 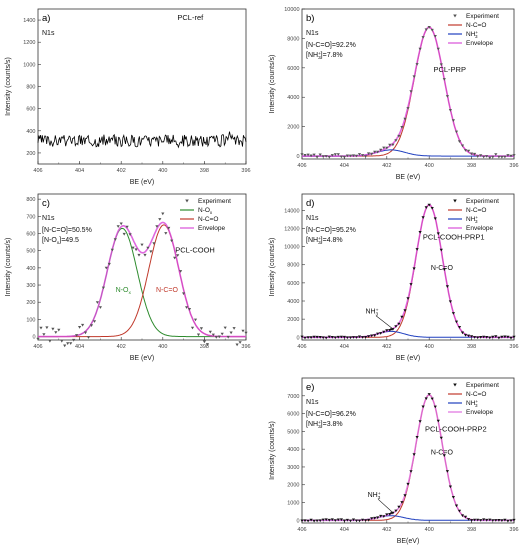 I want to click on sample-name: PCL-ref, so click(x=190, y=17).